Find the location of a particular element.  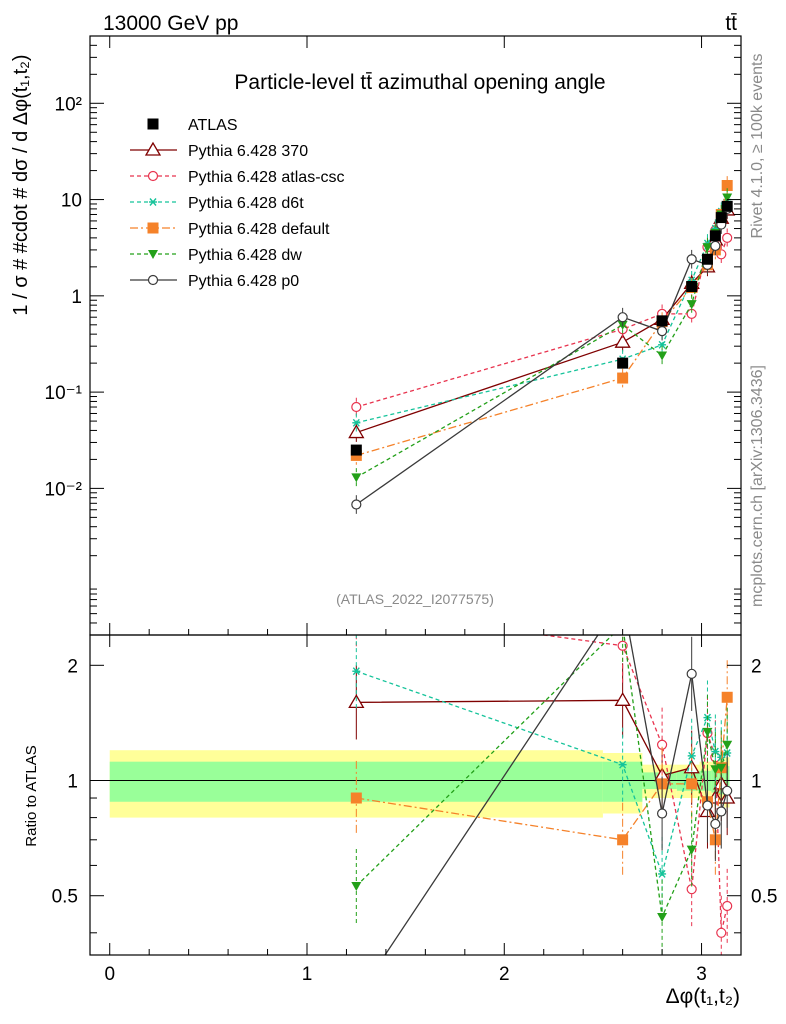

main-y-tick-label: 1 is located at coordinates (76, 297).